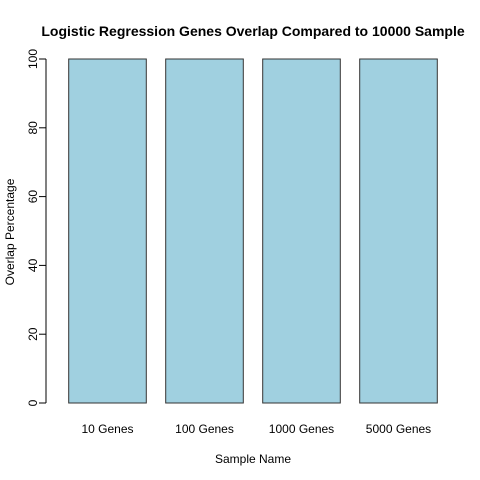 This screenshot has width=480, height=480. I want to click on x-category-label: 5000 Genes, so click(398, 429).